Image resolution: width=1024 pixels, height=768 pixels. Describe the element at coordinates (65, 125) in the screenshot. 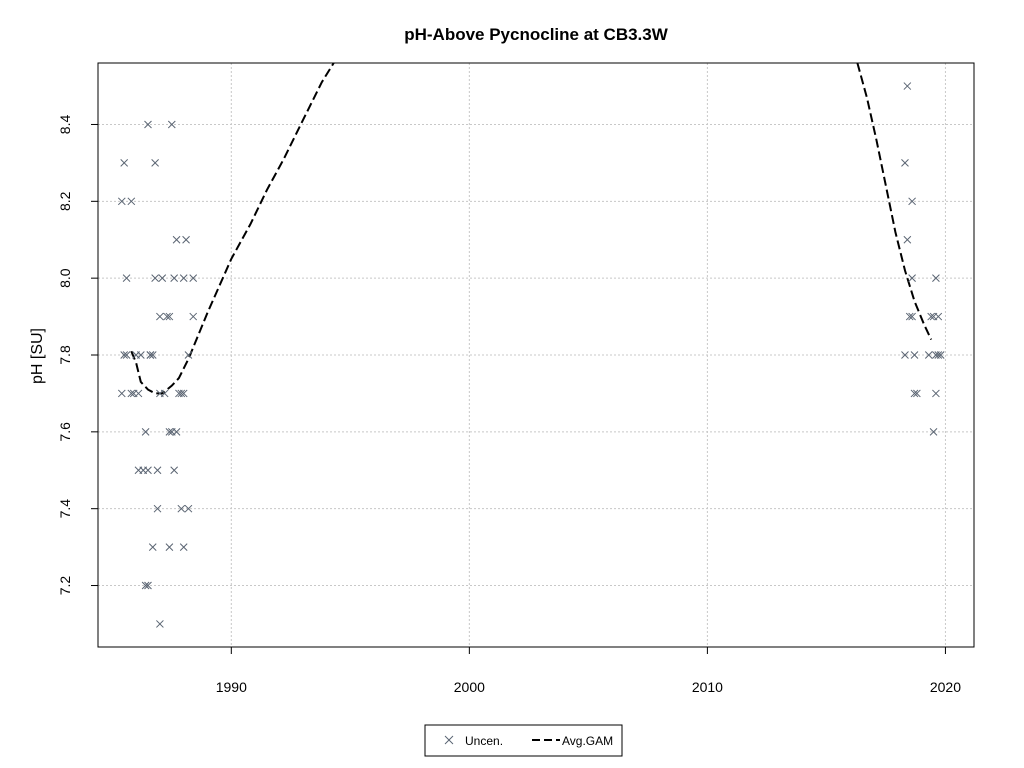

I see `y-tick-label: 8.4` at that location.